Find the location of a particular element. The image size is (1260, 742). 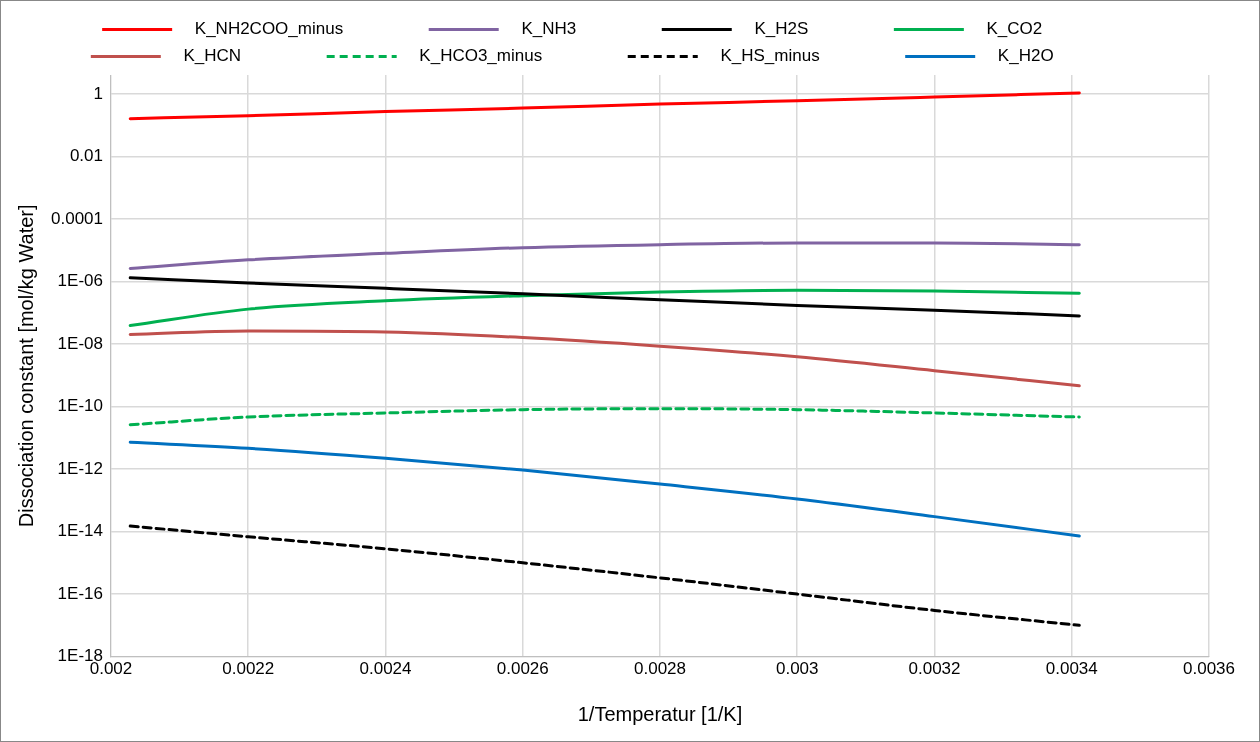

legend-label: K_H2S is located at coordinates (812, 29).